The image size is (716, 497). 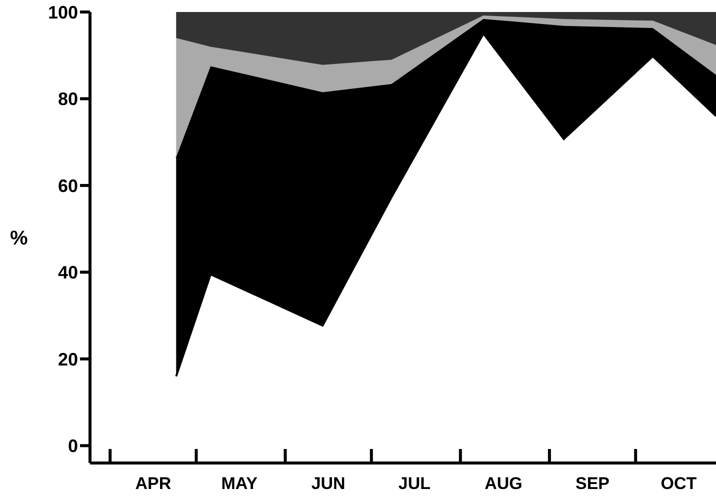 What do you see at coordinates (679, 483) in the screenshot?
I see `x-tick-label: OCT` at bounding box center [679, 483].